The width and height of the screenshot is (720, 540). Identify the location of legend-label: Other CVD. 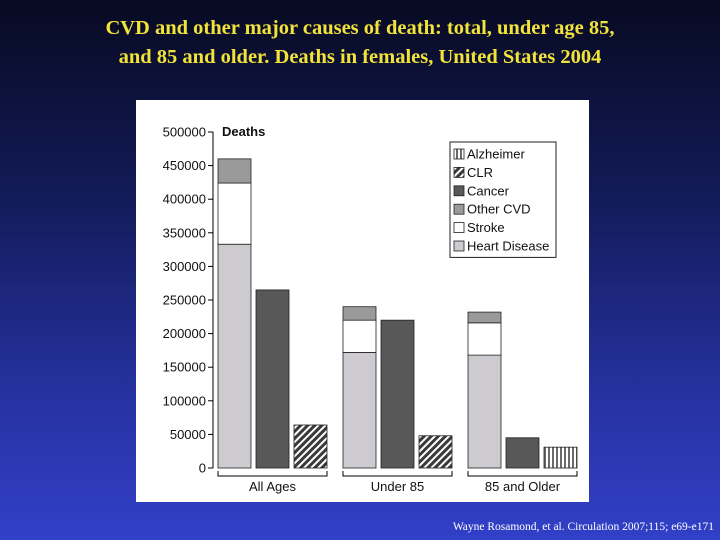
(499, 209).